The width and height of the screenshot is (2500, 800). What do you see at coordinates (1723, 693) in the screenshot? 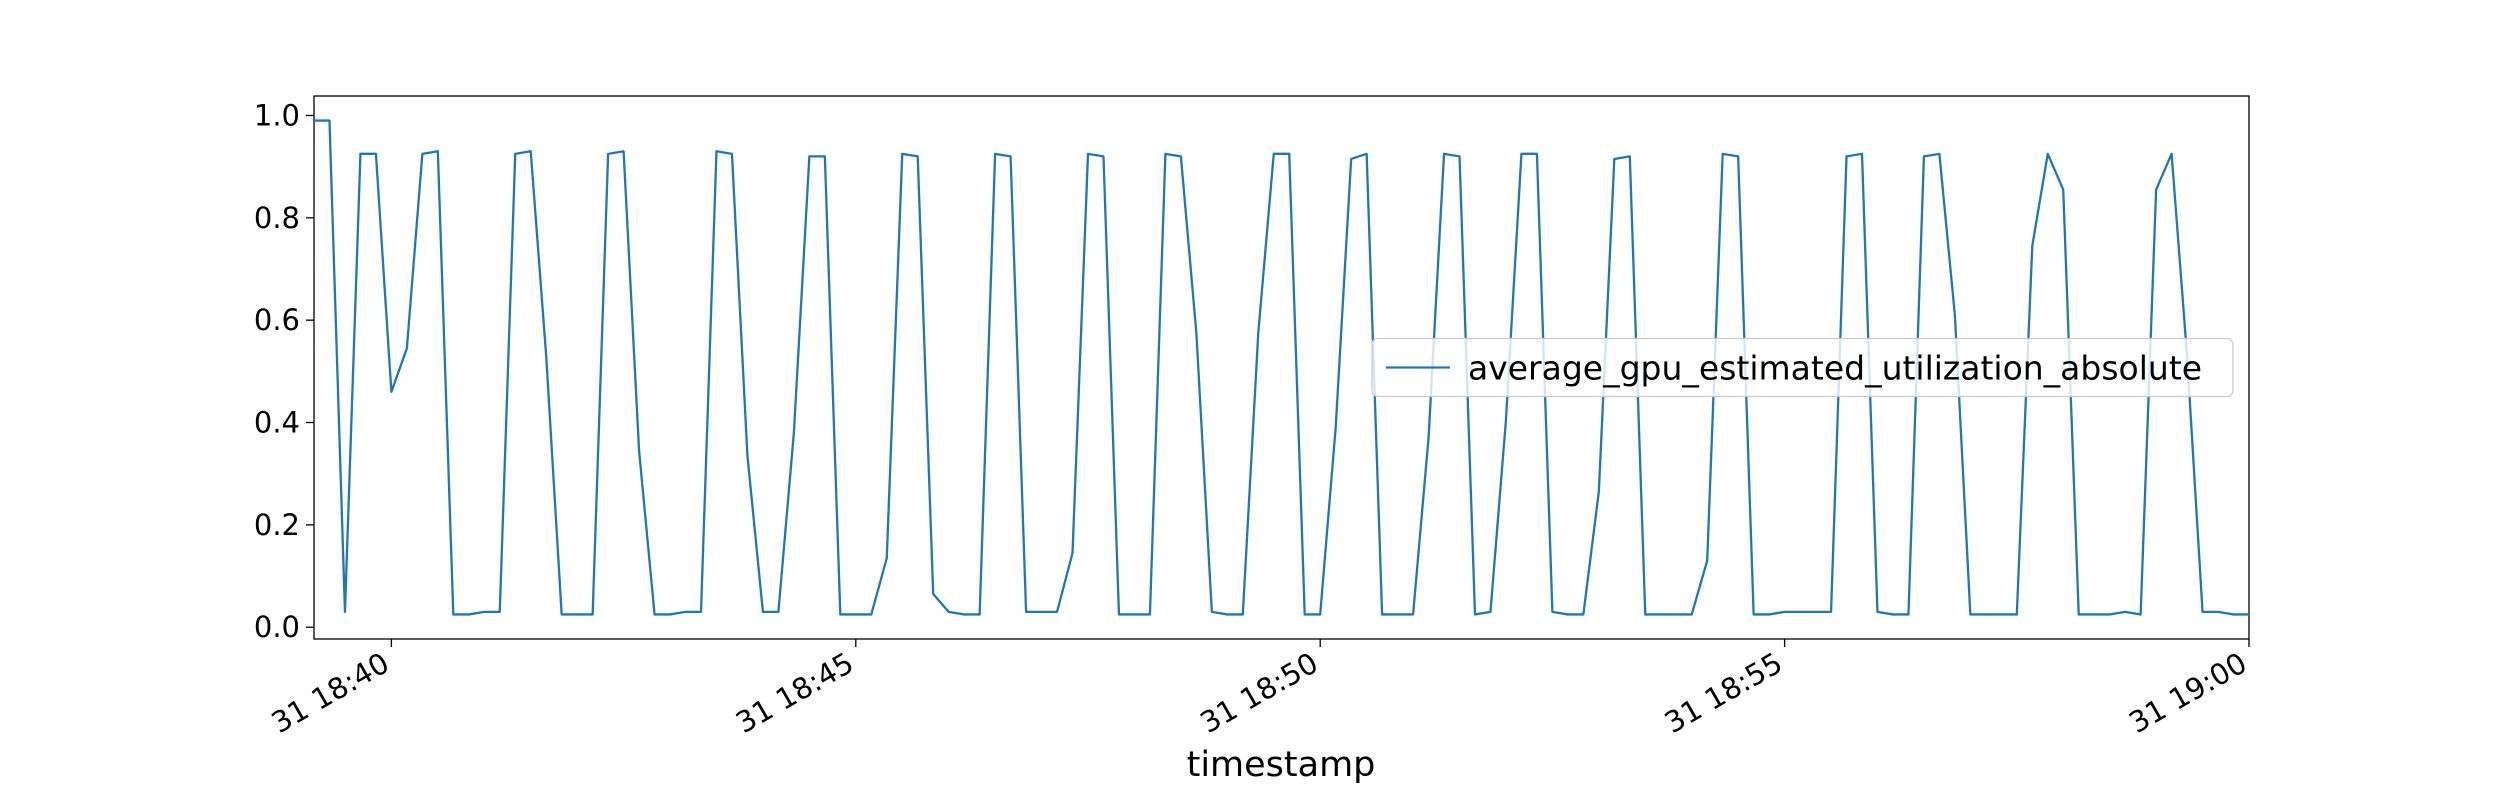
I see `x-tick-label: 31 18:55` at bounding box center [1723, 693].